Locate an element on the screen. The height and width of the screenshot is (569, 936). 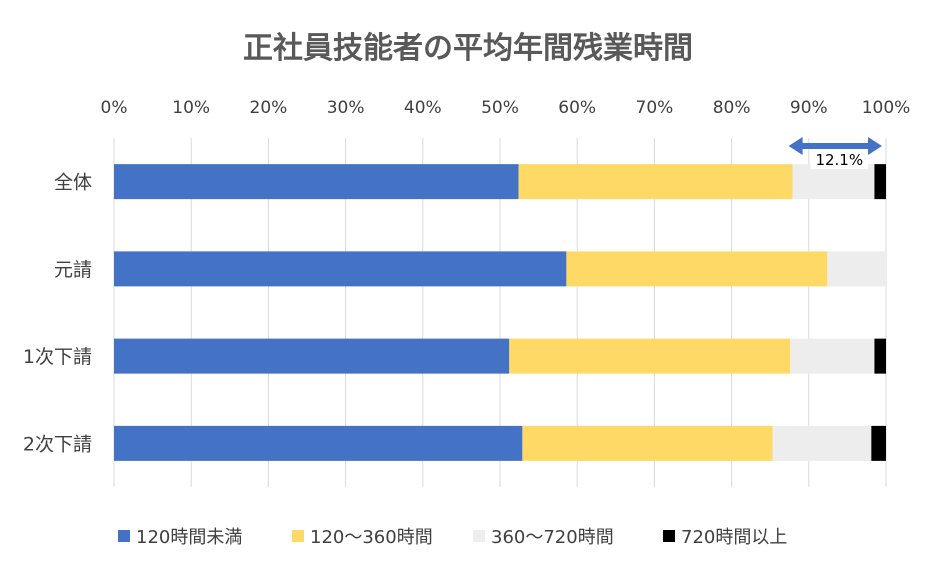
x-tick-label: 100% is located at coordinates (886, 108).